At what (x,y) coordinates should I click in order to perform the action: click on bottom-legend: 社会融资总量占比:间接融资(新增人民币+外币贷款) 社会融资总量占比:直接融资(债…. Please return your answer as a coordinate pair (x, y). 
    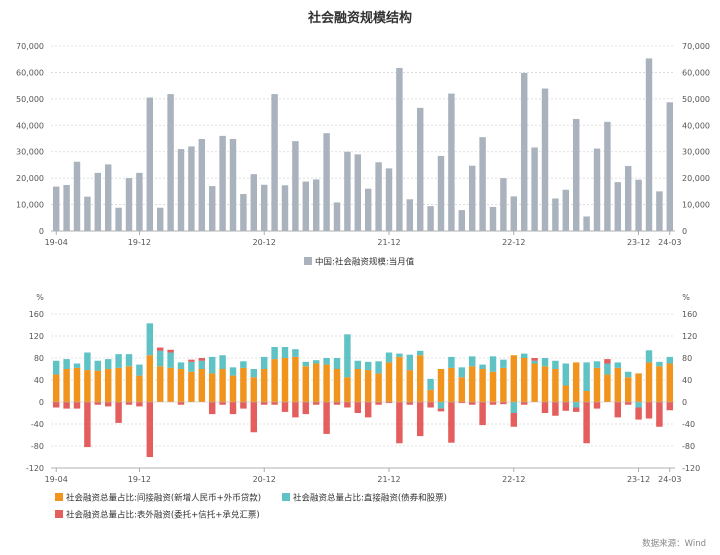
    Looking at the image, I should click on (251, 507).